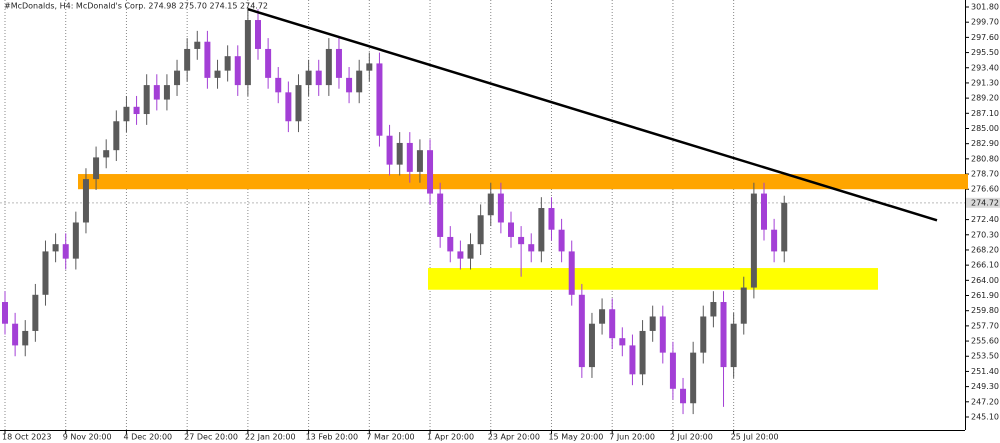 The width and height of the screenshot is (1000, 443). Describe the element at coordinates (985, 67) in the screenshot. I see `y-tick-label: 293.40` at that location.